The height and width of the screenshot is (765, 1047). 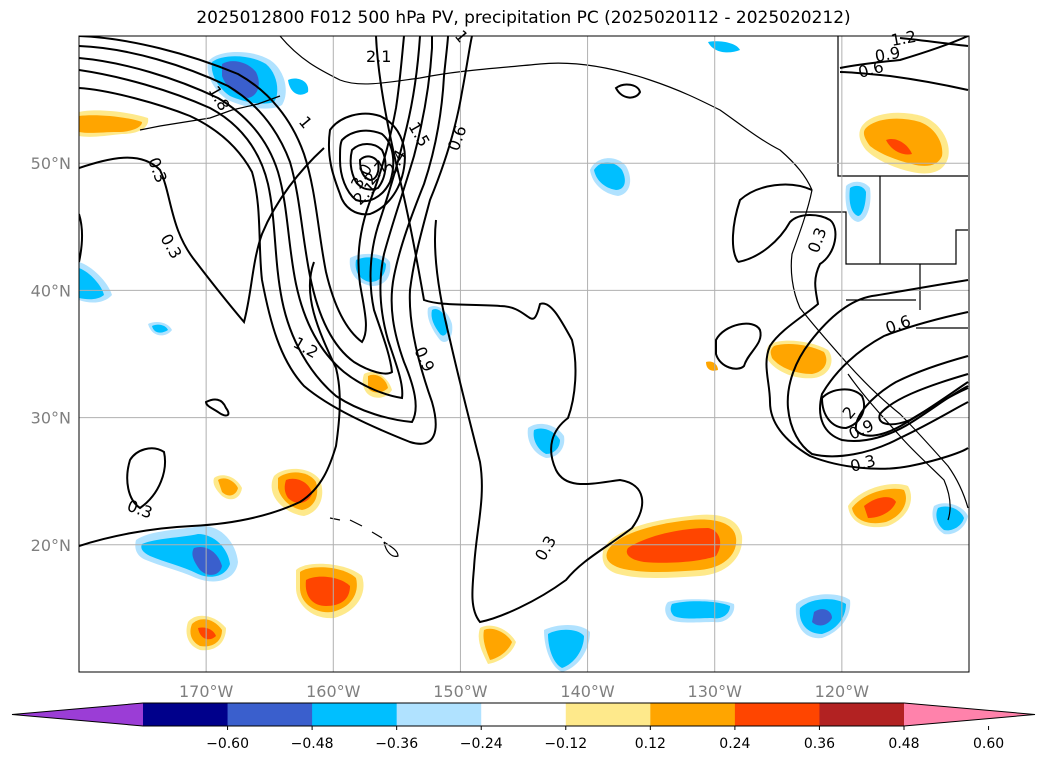 I want to click on x-tick-label: 170°W, so click(x=206, y=691).